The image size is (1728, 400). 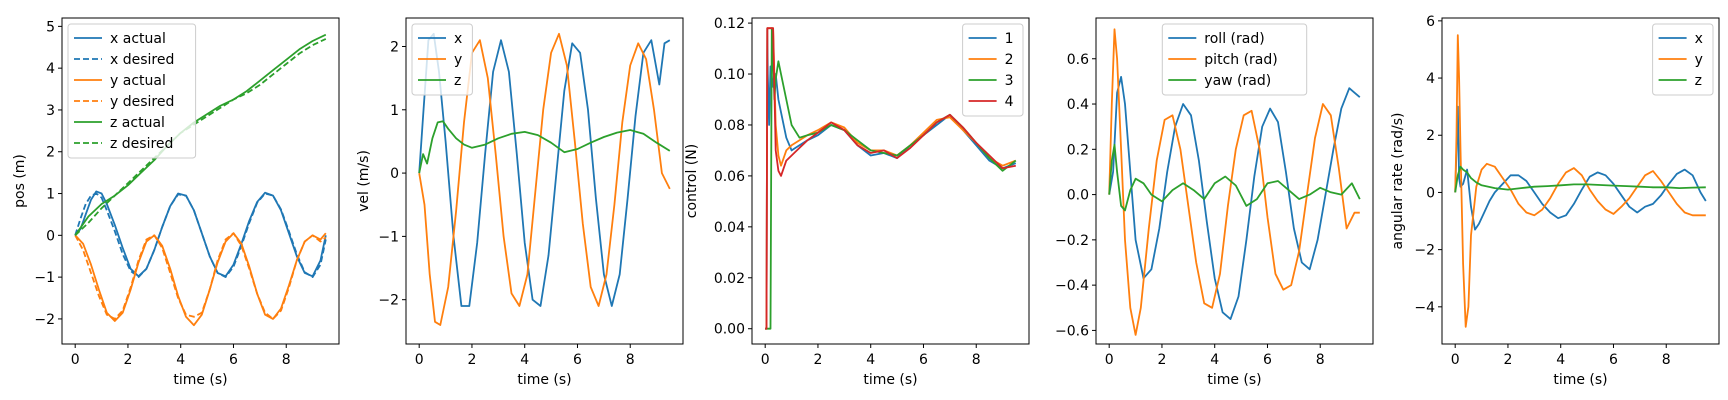 I want to click on y-tick-label: −0.2, so click(x=1072, y=241).